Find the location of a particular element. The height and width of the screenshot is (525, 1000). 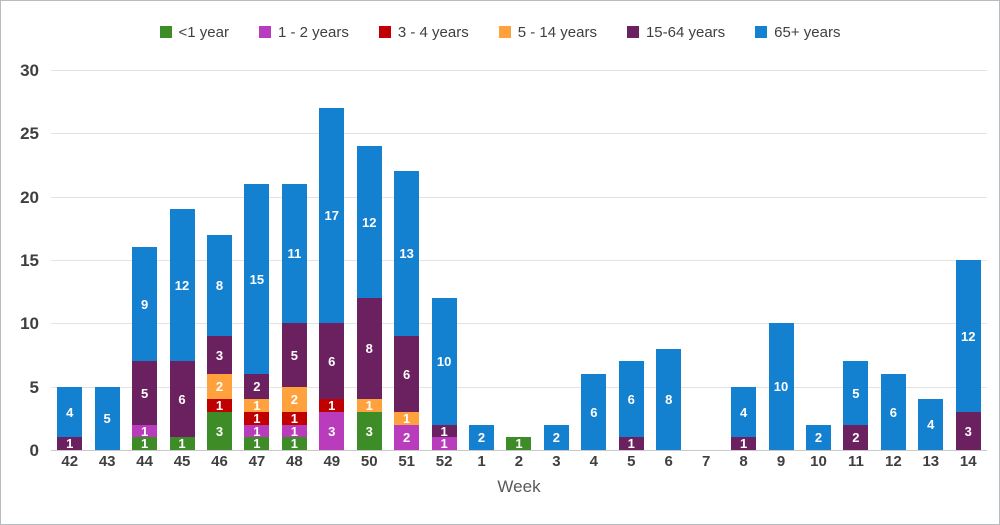

y-tick-label: 10 is located at coordinates (29, 324).